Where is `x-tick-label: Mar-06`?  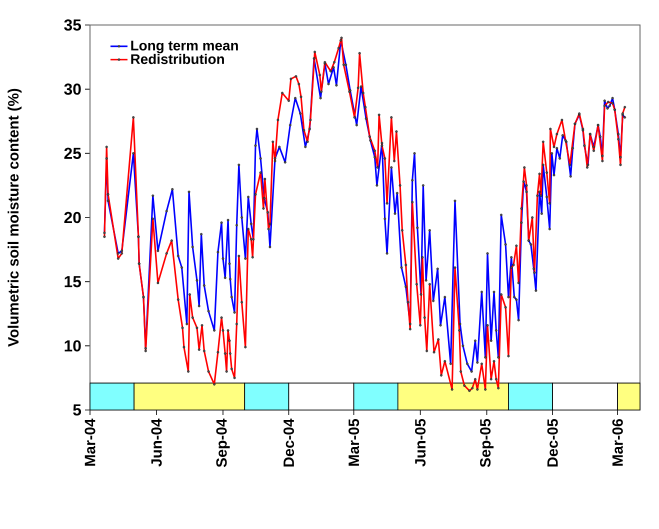
x-tick-label: Mar-06 is located at coordinates (617, 442).